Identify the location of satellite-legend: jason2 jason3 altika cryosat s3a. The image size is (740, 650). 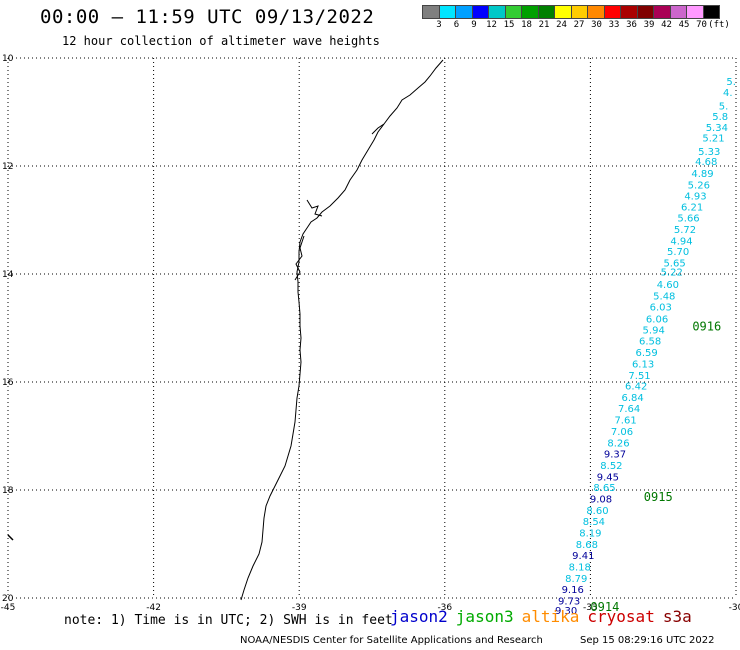
(545, 616).